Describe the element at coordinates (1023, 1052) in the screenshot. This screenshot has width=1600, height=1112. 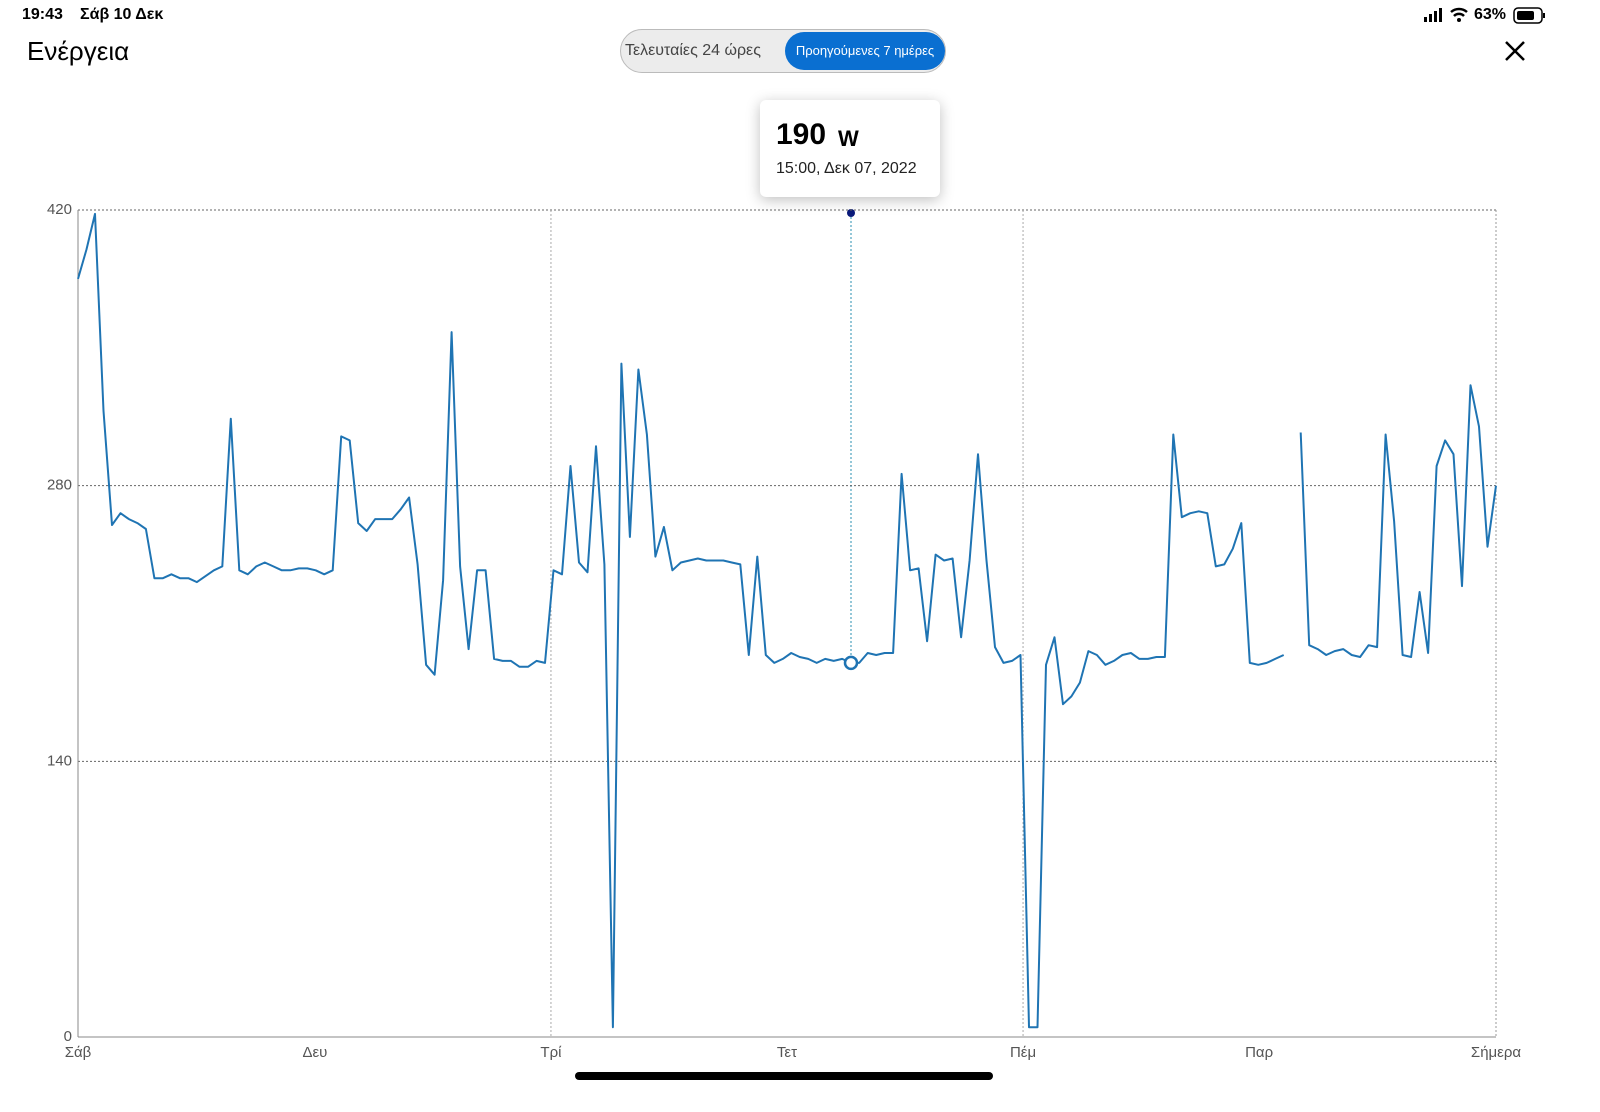
I see `x-tick-label: Πέμ` at that location.